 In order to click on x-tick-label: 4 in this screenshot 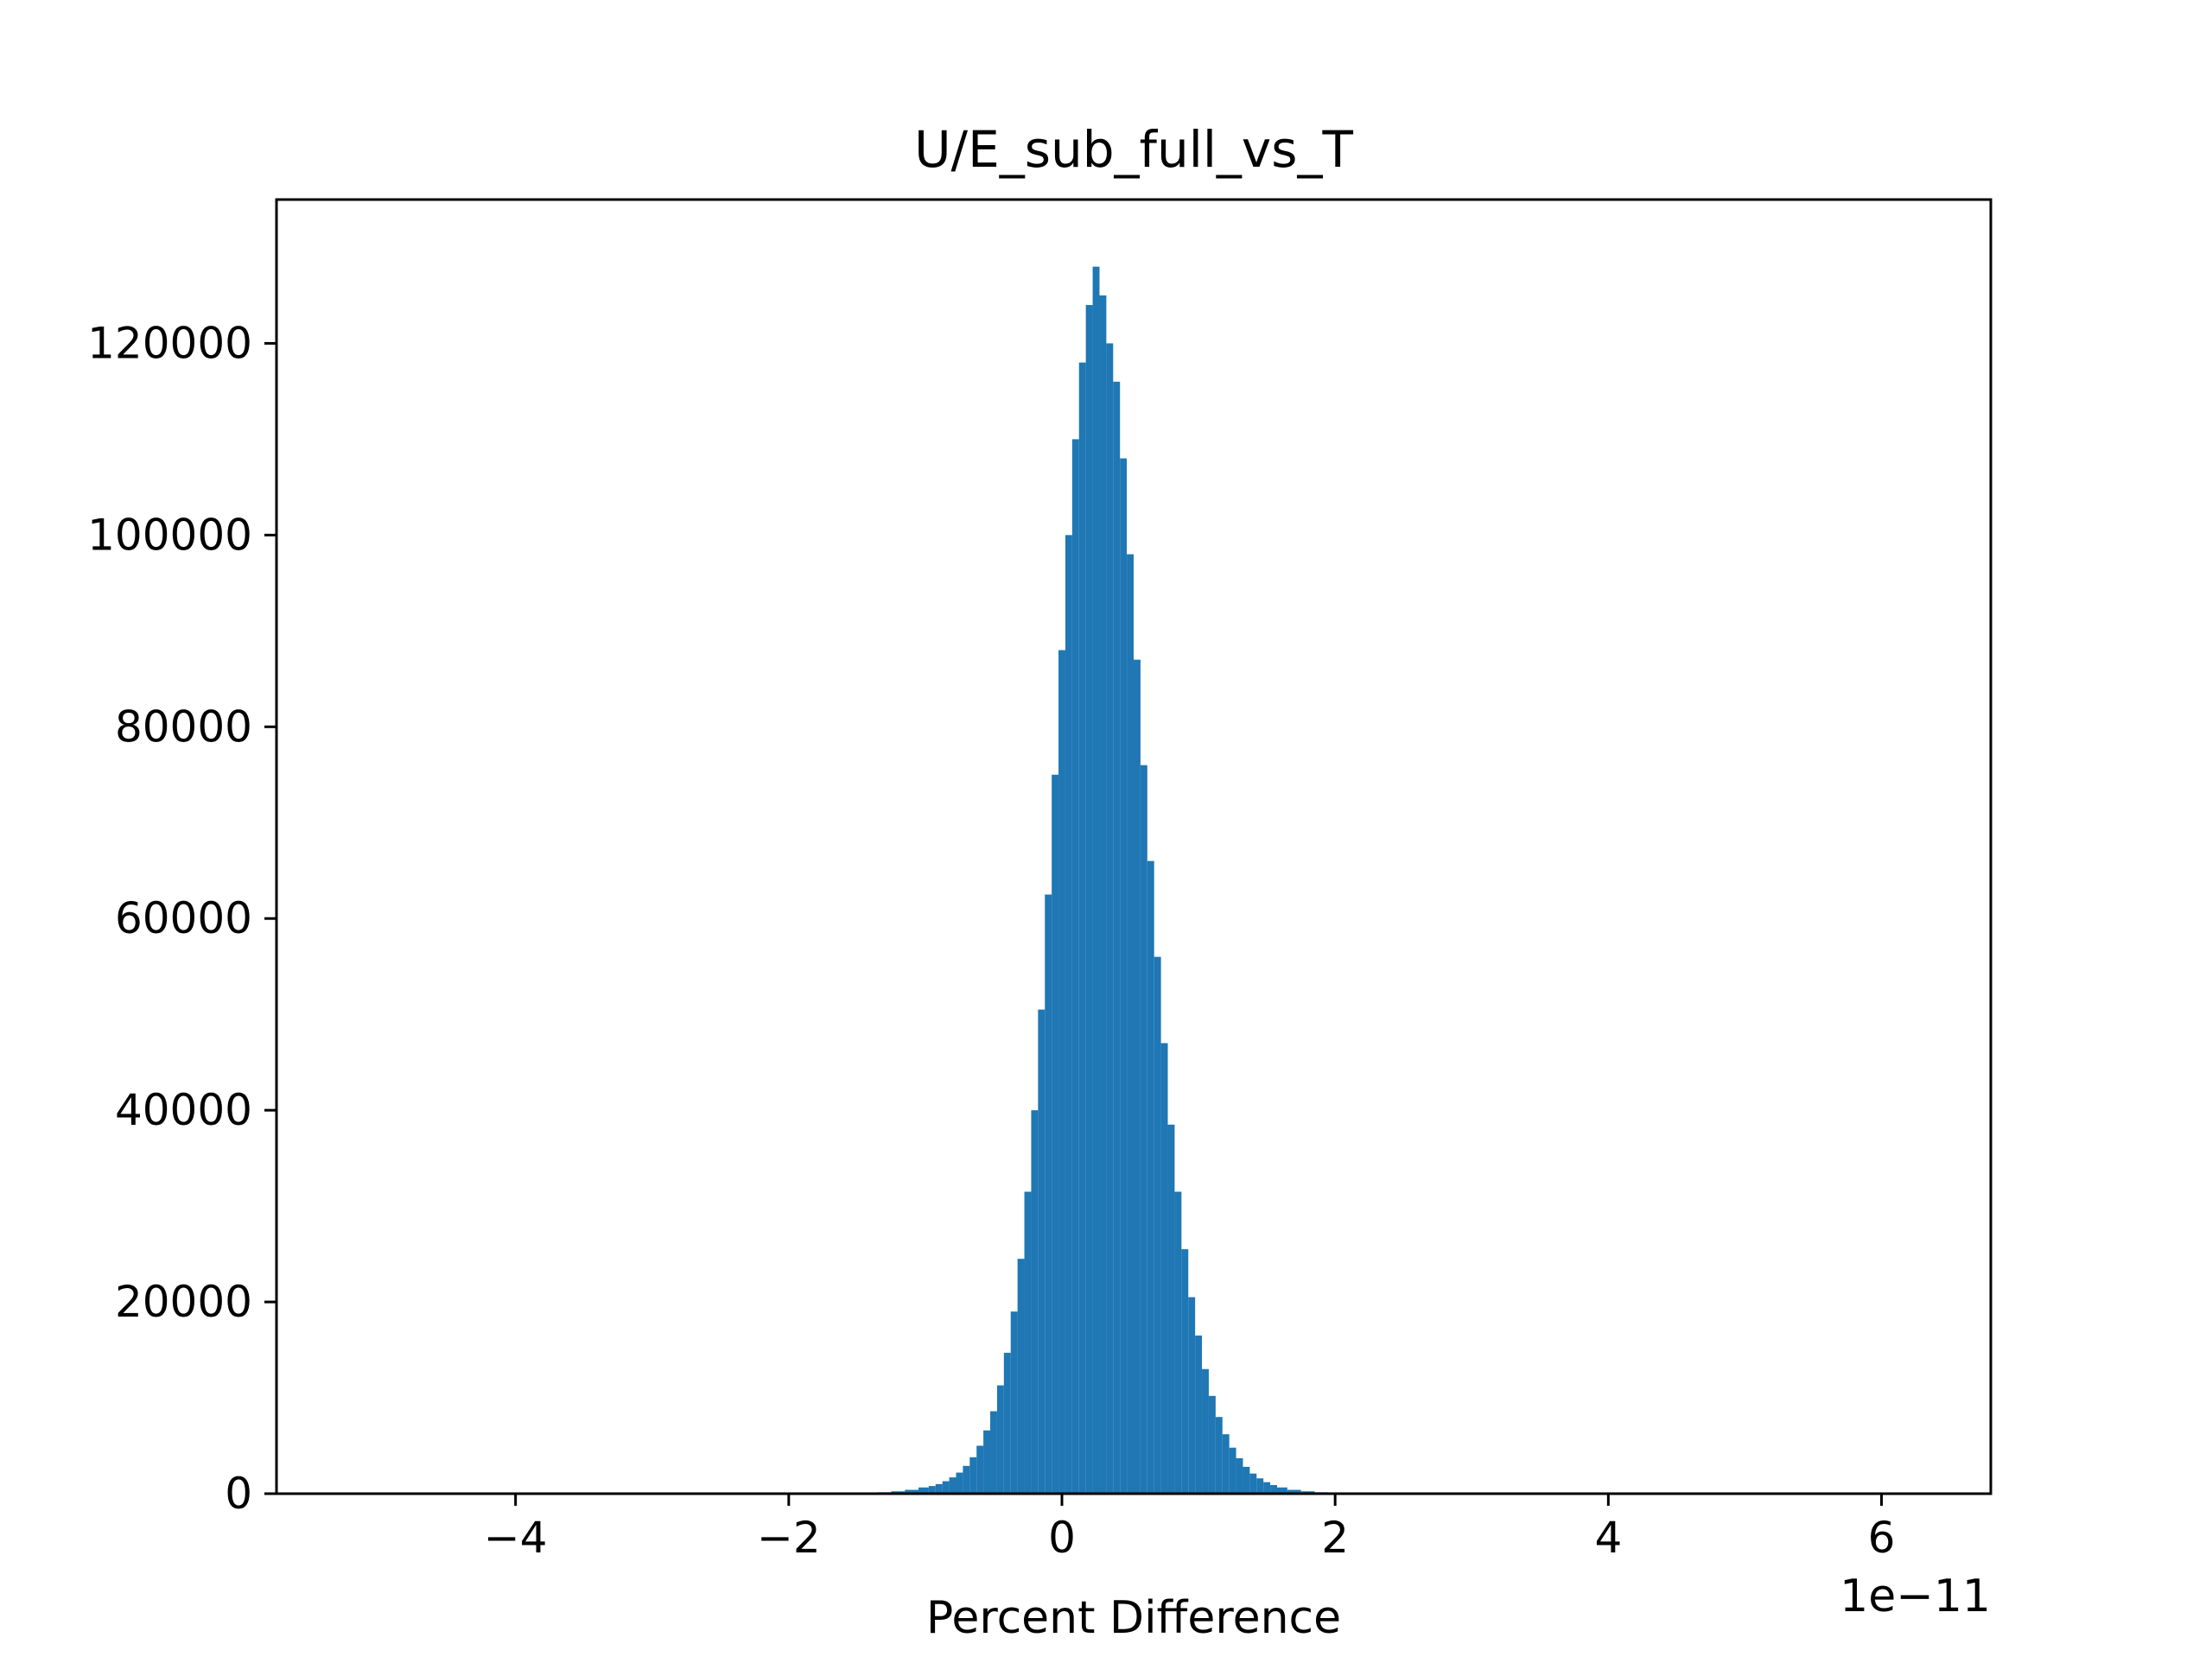, I will do `click(1608, 1538)`.